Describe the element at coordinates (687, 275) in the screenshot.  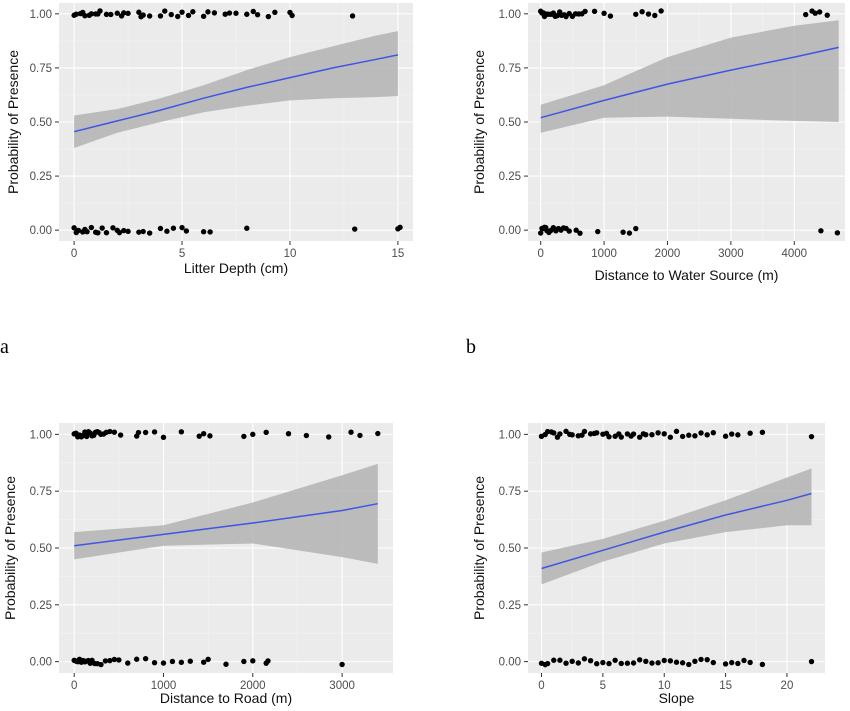
I see `x-axis-title: Distance to Water Source (m)` at that location.